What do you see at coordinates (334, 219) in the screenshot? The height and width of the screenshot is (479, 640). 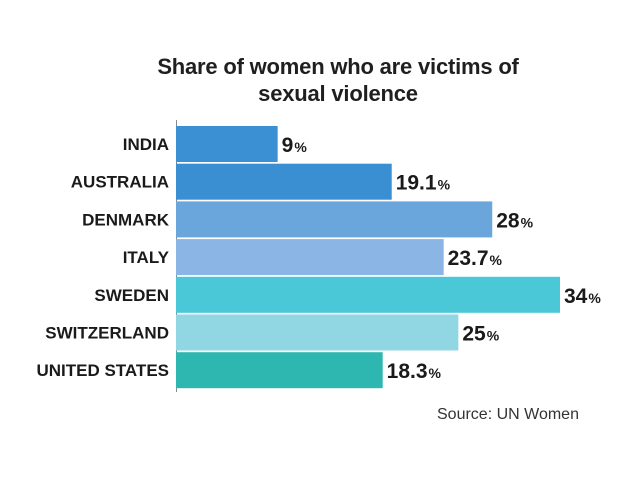 I see `bar-denmark` at bounding box center [334, 219].